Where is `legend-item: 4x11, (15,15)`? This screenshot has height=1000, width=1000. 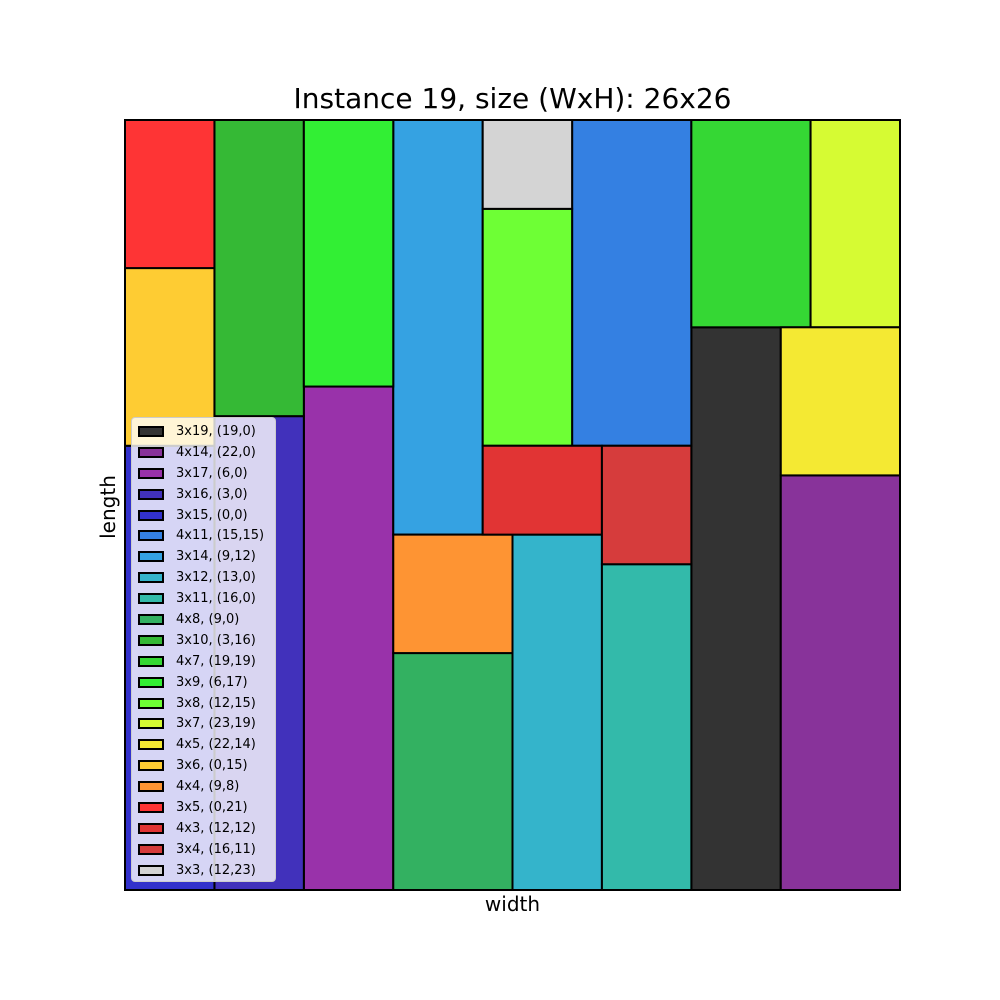 legend-item: 4x11, (15,15) is located at coordinates (203, 535).